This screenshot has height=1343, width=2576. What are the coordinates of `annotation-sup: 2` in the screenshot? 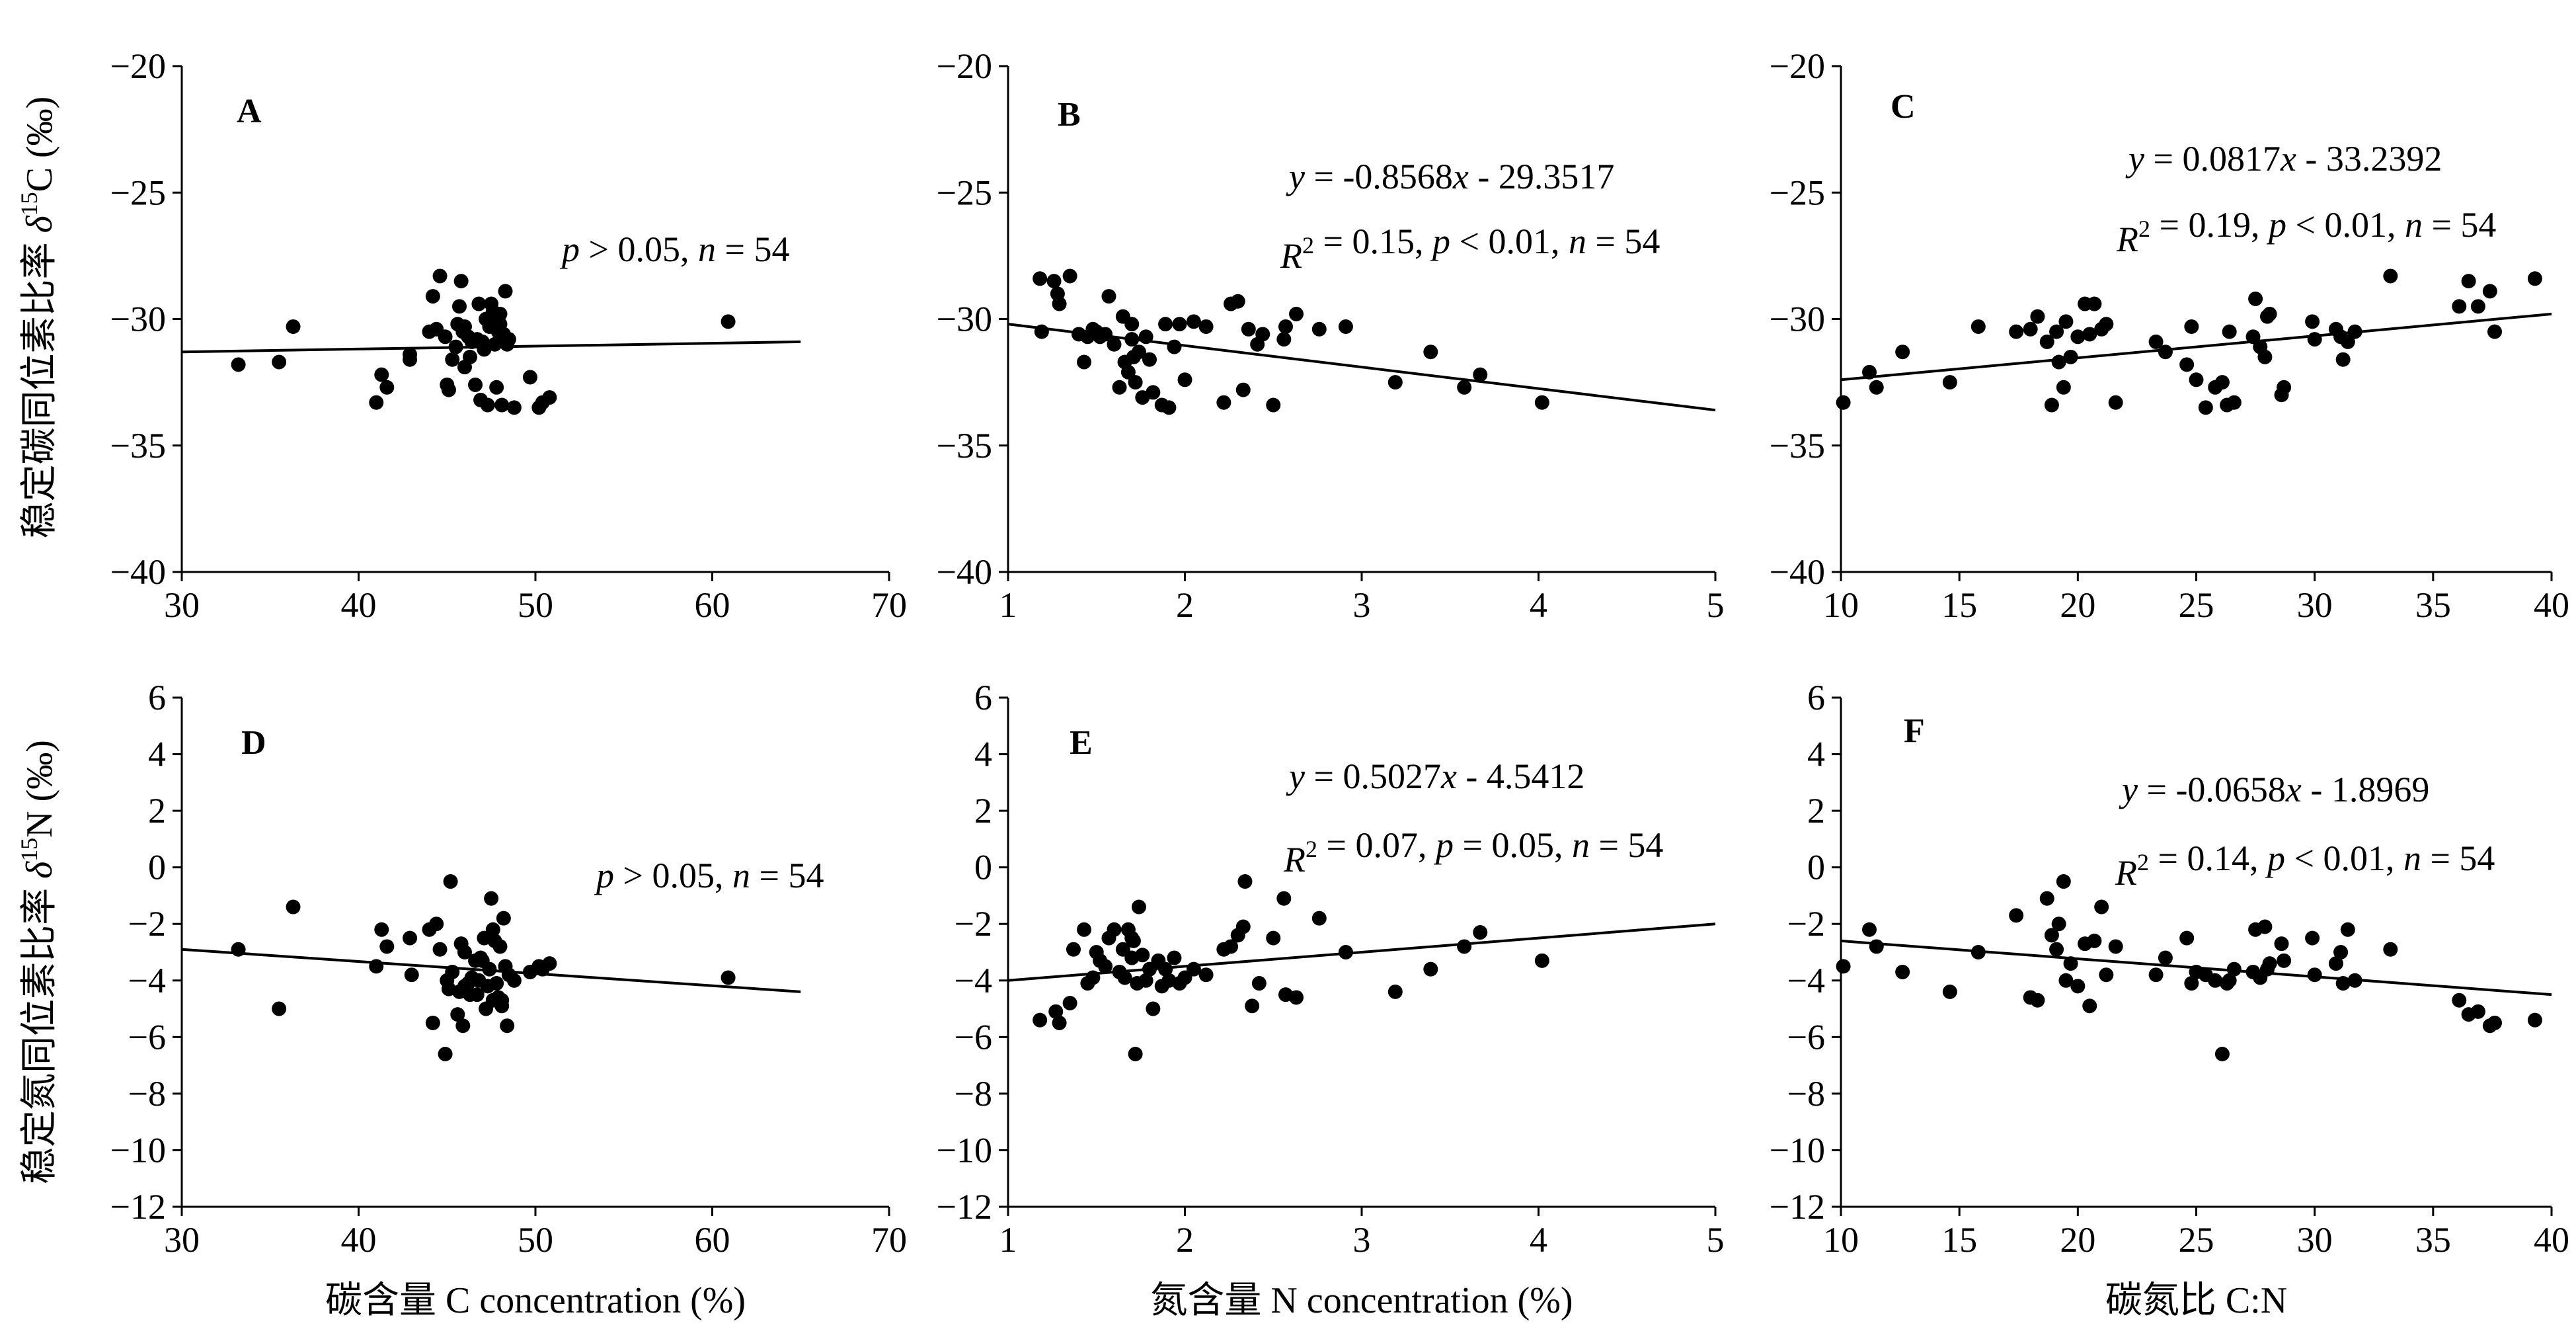 It's located at (2143, 862).